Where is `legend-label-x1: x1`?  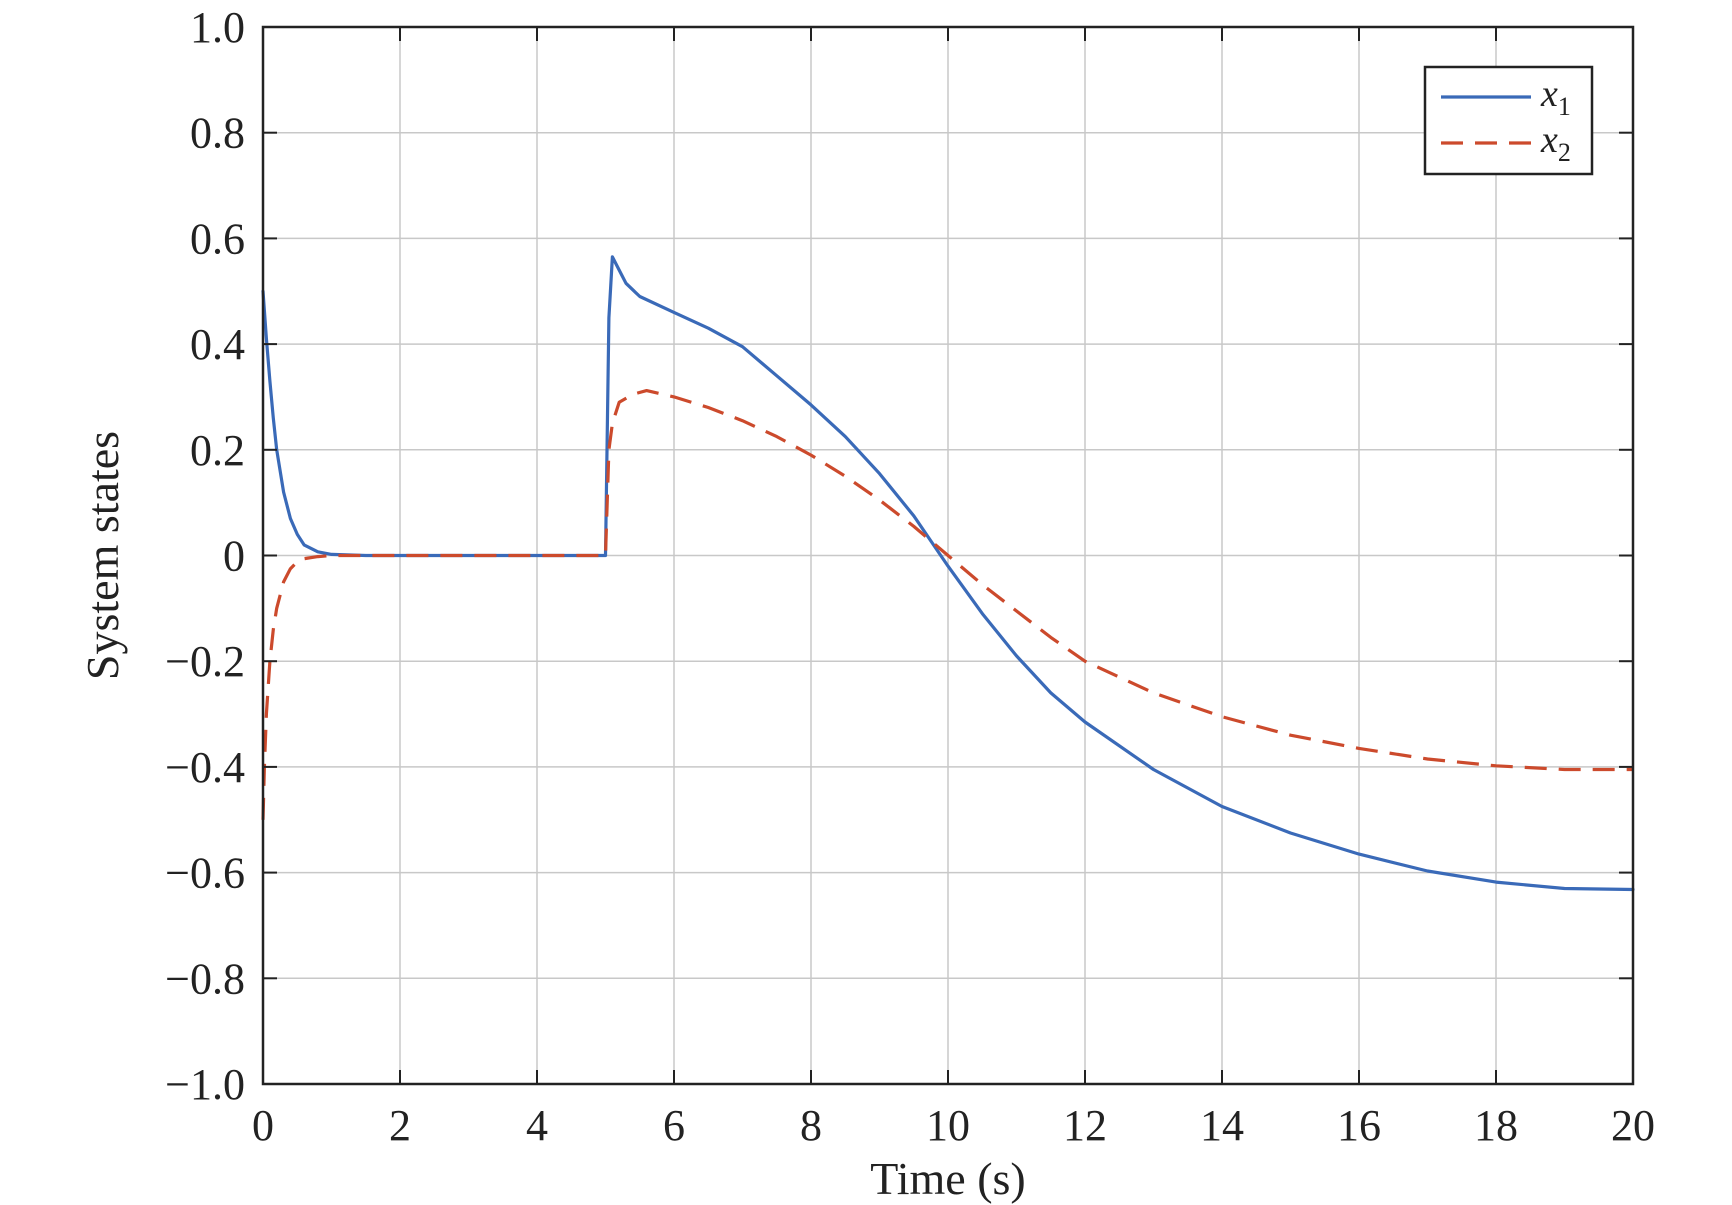
legend-label-x1: x1 is located at coordinates (1555, 97).